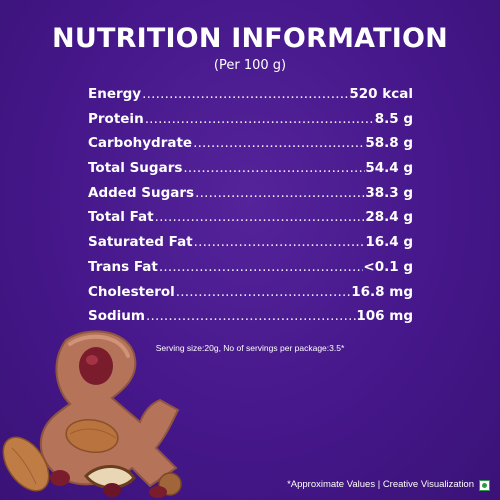 The image size is (500, 500). I want to click on nutrient-value: 28.4 g, so click(389, 217).